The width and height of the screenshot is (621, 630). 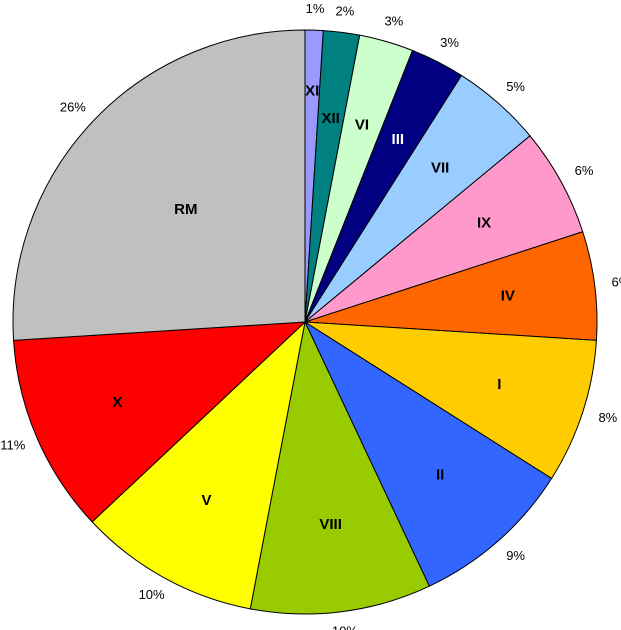 What do you see at coordinates (330, 118) in the screenshot?
I see `slice-label: XII` at bounding box center [330, 118].